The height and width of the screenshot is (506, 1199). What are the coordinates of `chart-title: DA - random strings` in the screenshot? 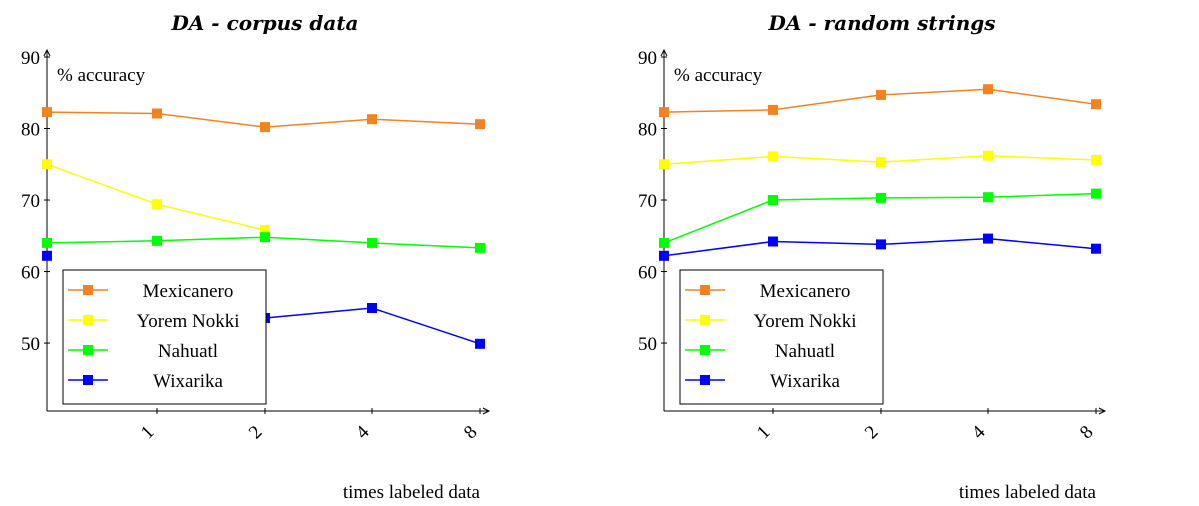 It's located at (882, 23).